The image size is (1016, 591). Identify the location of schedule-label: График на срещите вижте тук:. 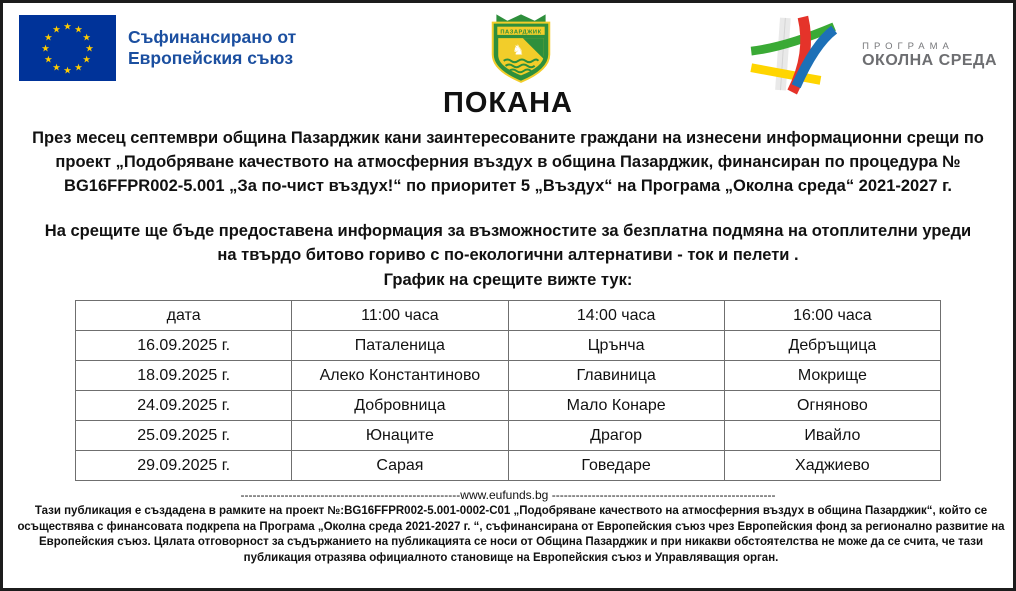
(508, 280).